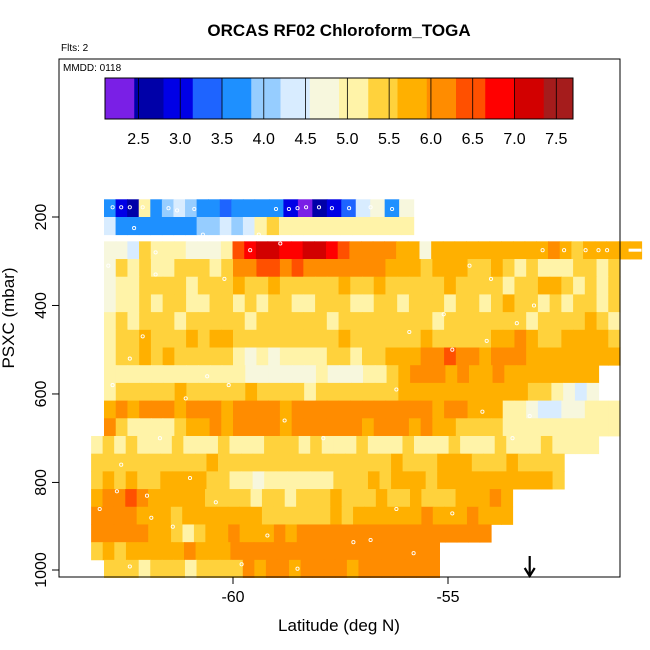 This screenshot has width=650, height=650. Describe the element at coordinates (514, 139) in the screenshot. I see `colorbar-tick-label: 7.0` at that location.